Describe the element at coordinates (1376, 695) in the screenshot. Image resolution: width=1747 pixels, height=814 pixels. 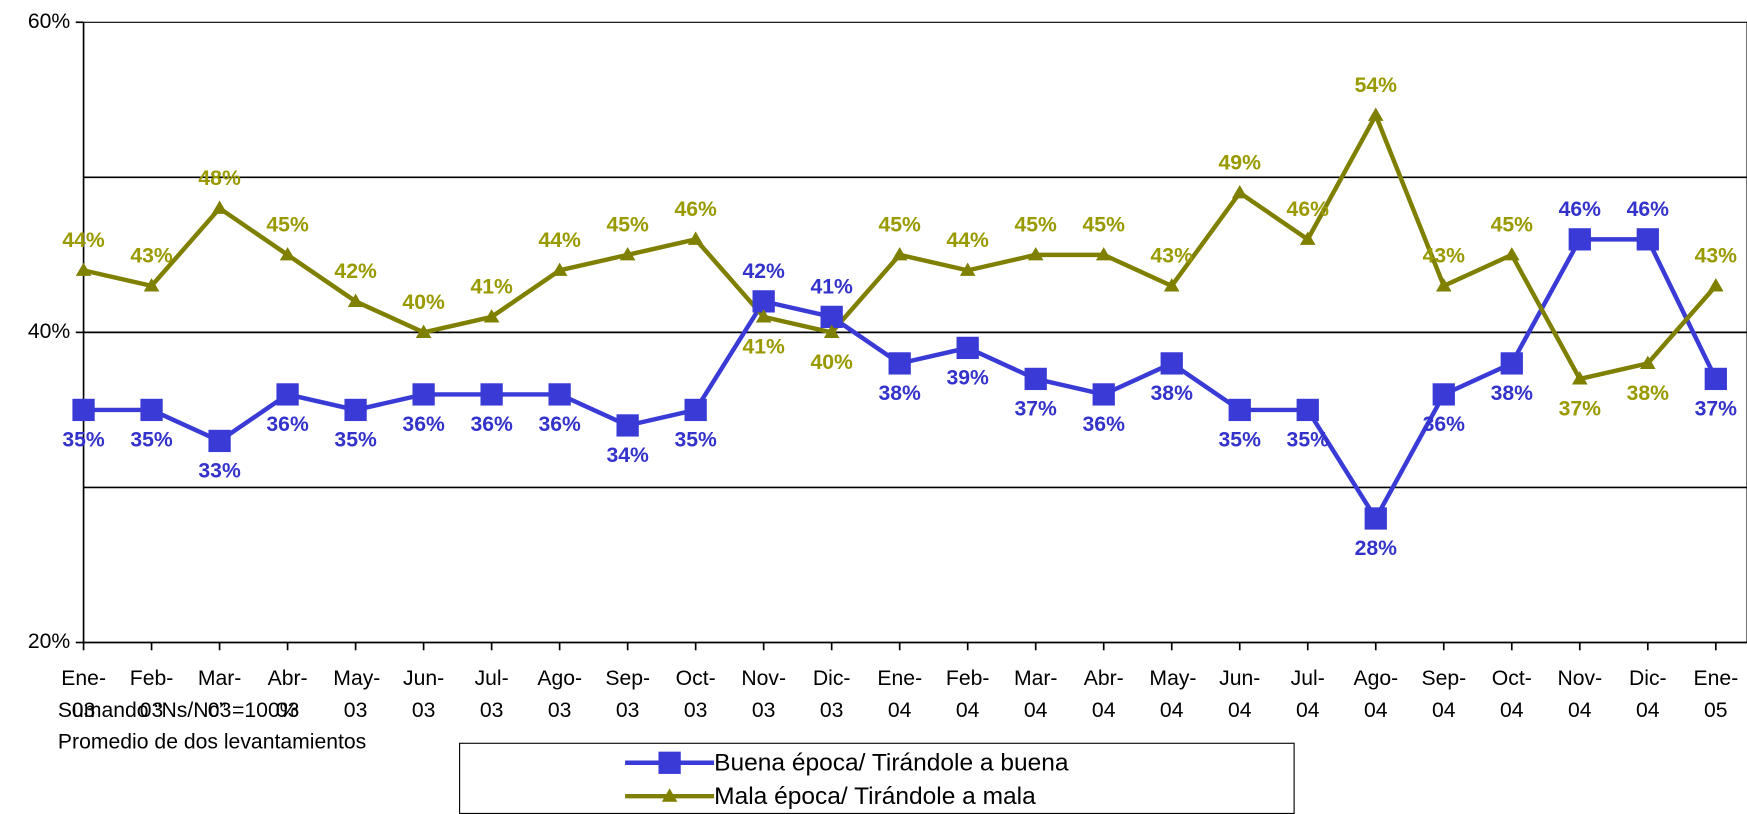
I see `x-tick-label: Ago- 04` at that location.